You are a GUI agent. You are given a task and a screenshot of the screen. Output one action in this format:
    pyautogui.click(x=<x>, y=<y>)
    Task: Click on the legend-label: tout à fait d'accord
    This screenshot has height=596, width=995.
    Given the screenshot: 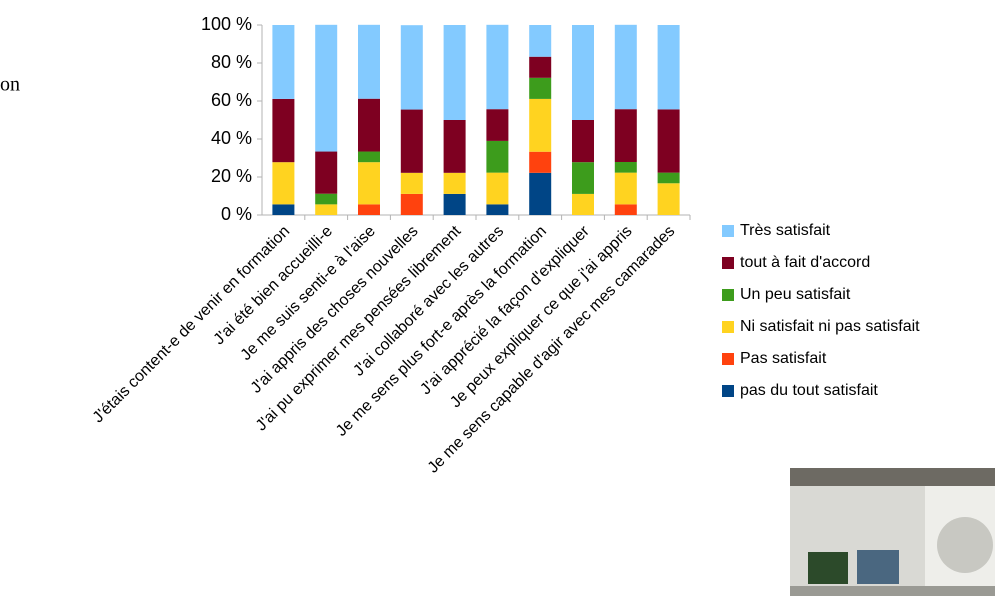 What is the action you would take?
    pyautogui.click(x=805, y=262)
    